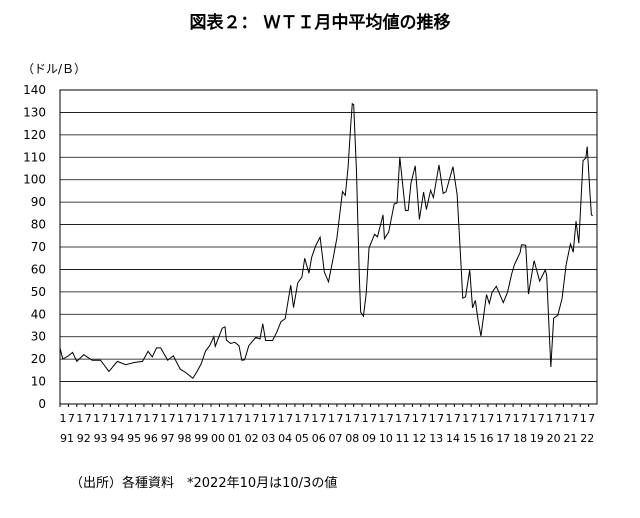  I want to click on x-year-label: 08, so click(352, 438).